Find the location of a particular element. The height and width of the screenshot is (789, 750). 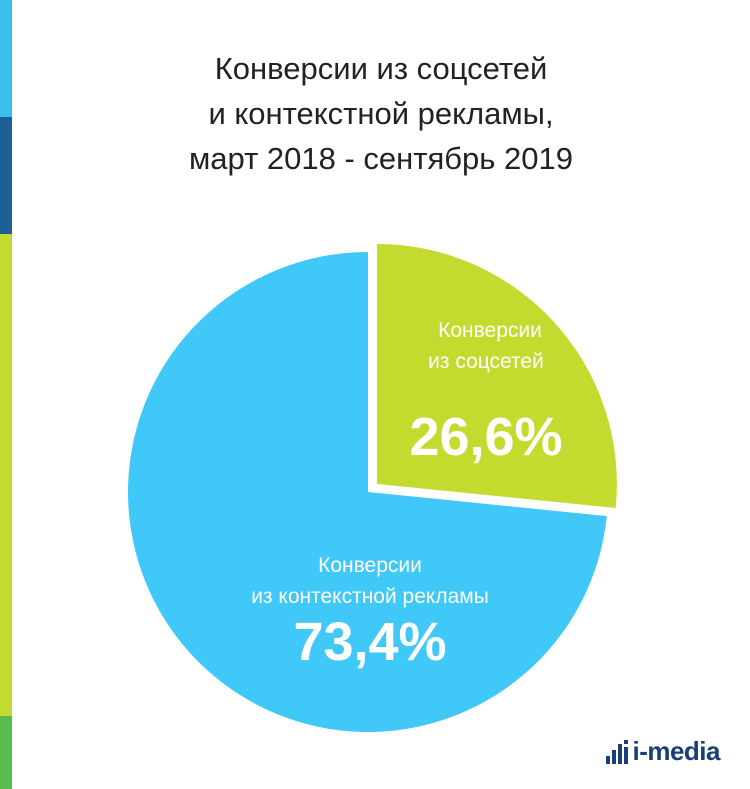

chart-title-line-2: и контекстной рекламы, is located at coordinates (381, 113).